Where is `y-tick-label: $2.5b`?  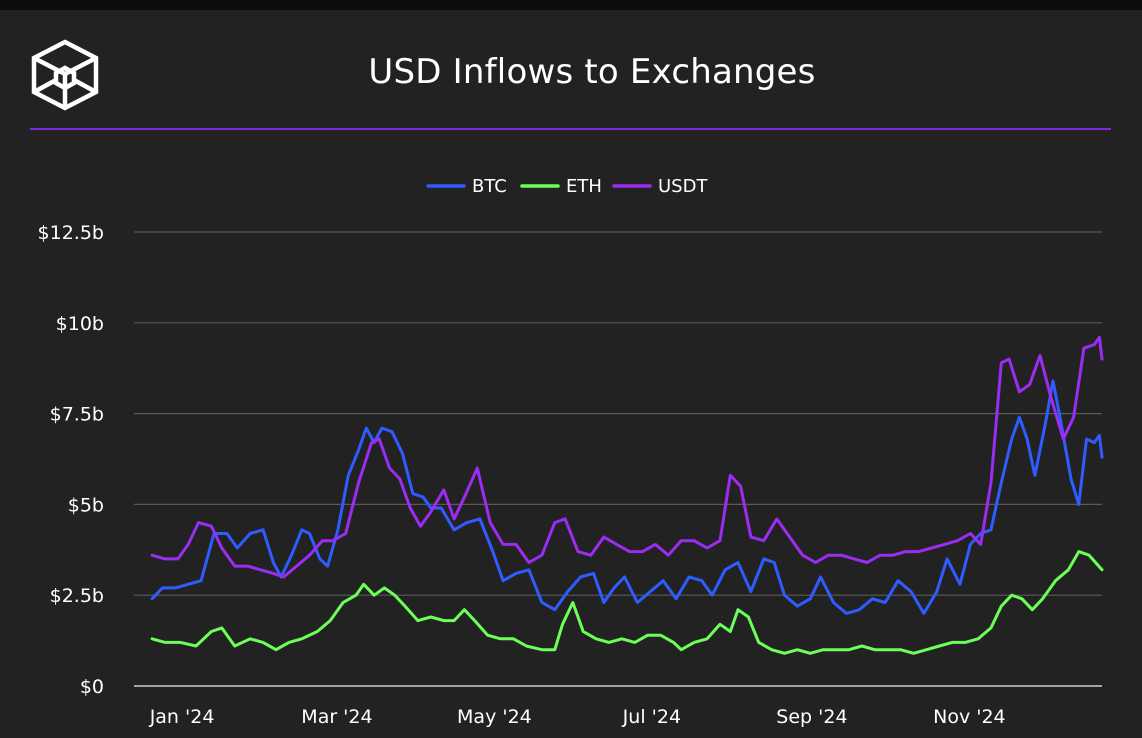 y-tick-label: $2.5b is located at coordinates (77, 596).